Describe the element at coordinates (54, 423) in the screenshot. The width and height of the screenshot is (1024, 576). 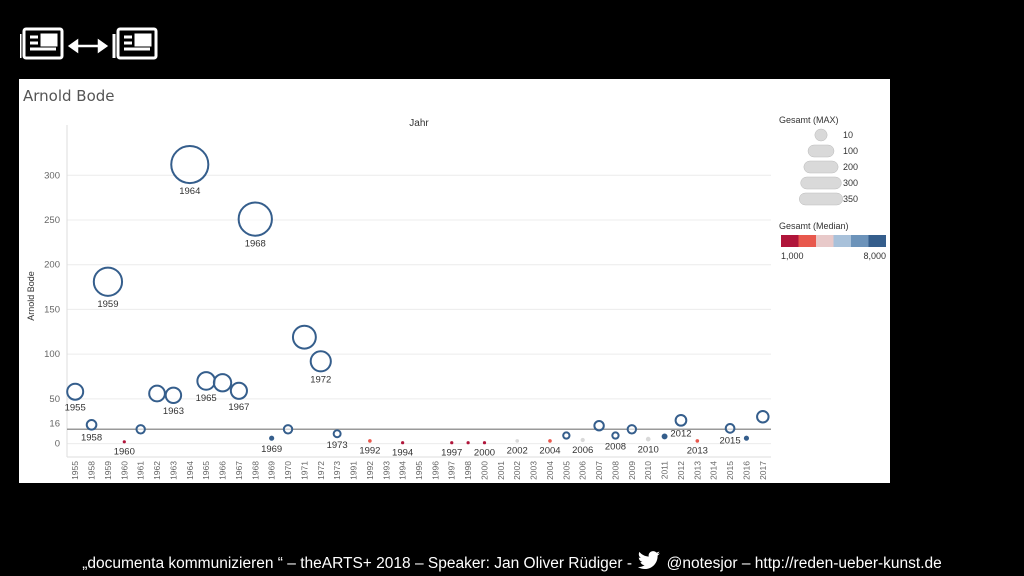
I see `reference-line-label: 16` at that location.